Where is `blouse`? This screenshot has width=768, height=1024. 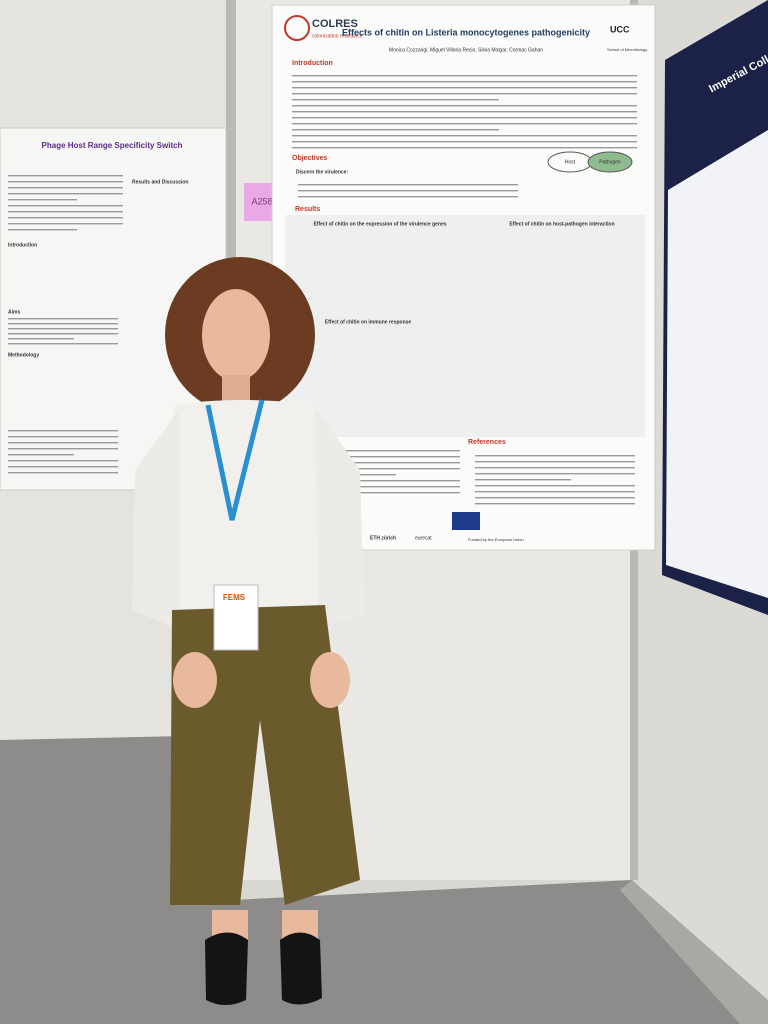
blouse is located at coordinates (248, 512).